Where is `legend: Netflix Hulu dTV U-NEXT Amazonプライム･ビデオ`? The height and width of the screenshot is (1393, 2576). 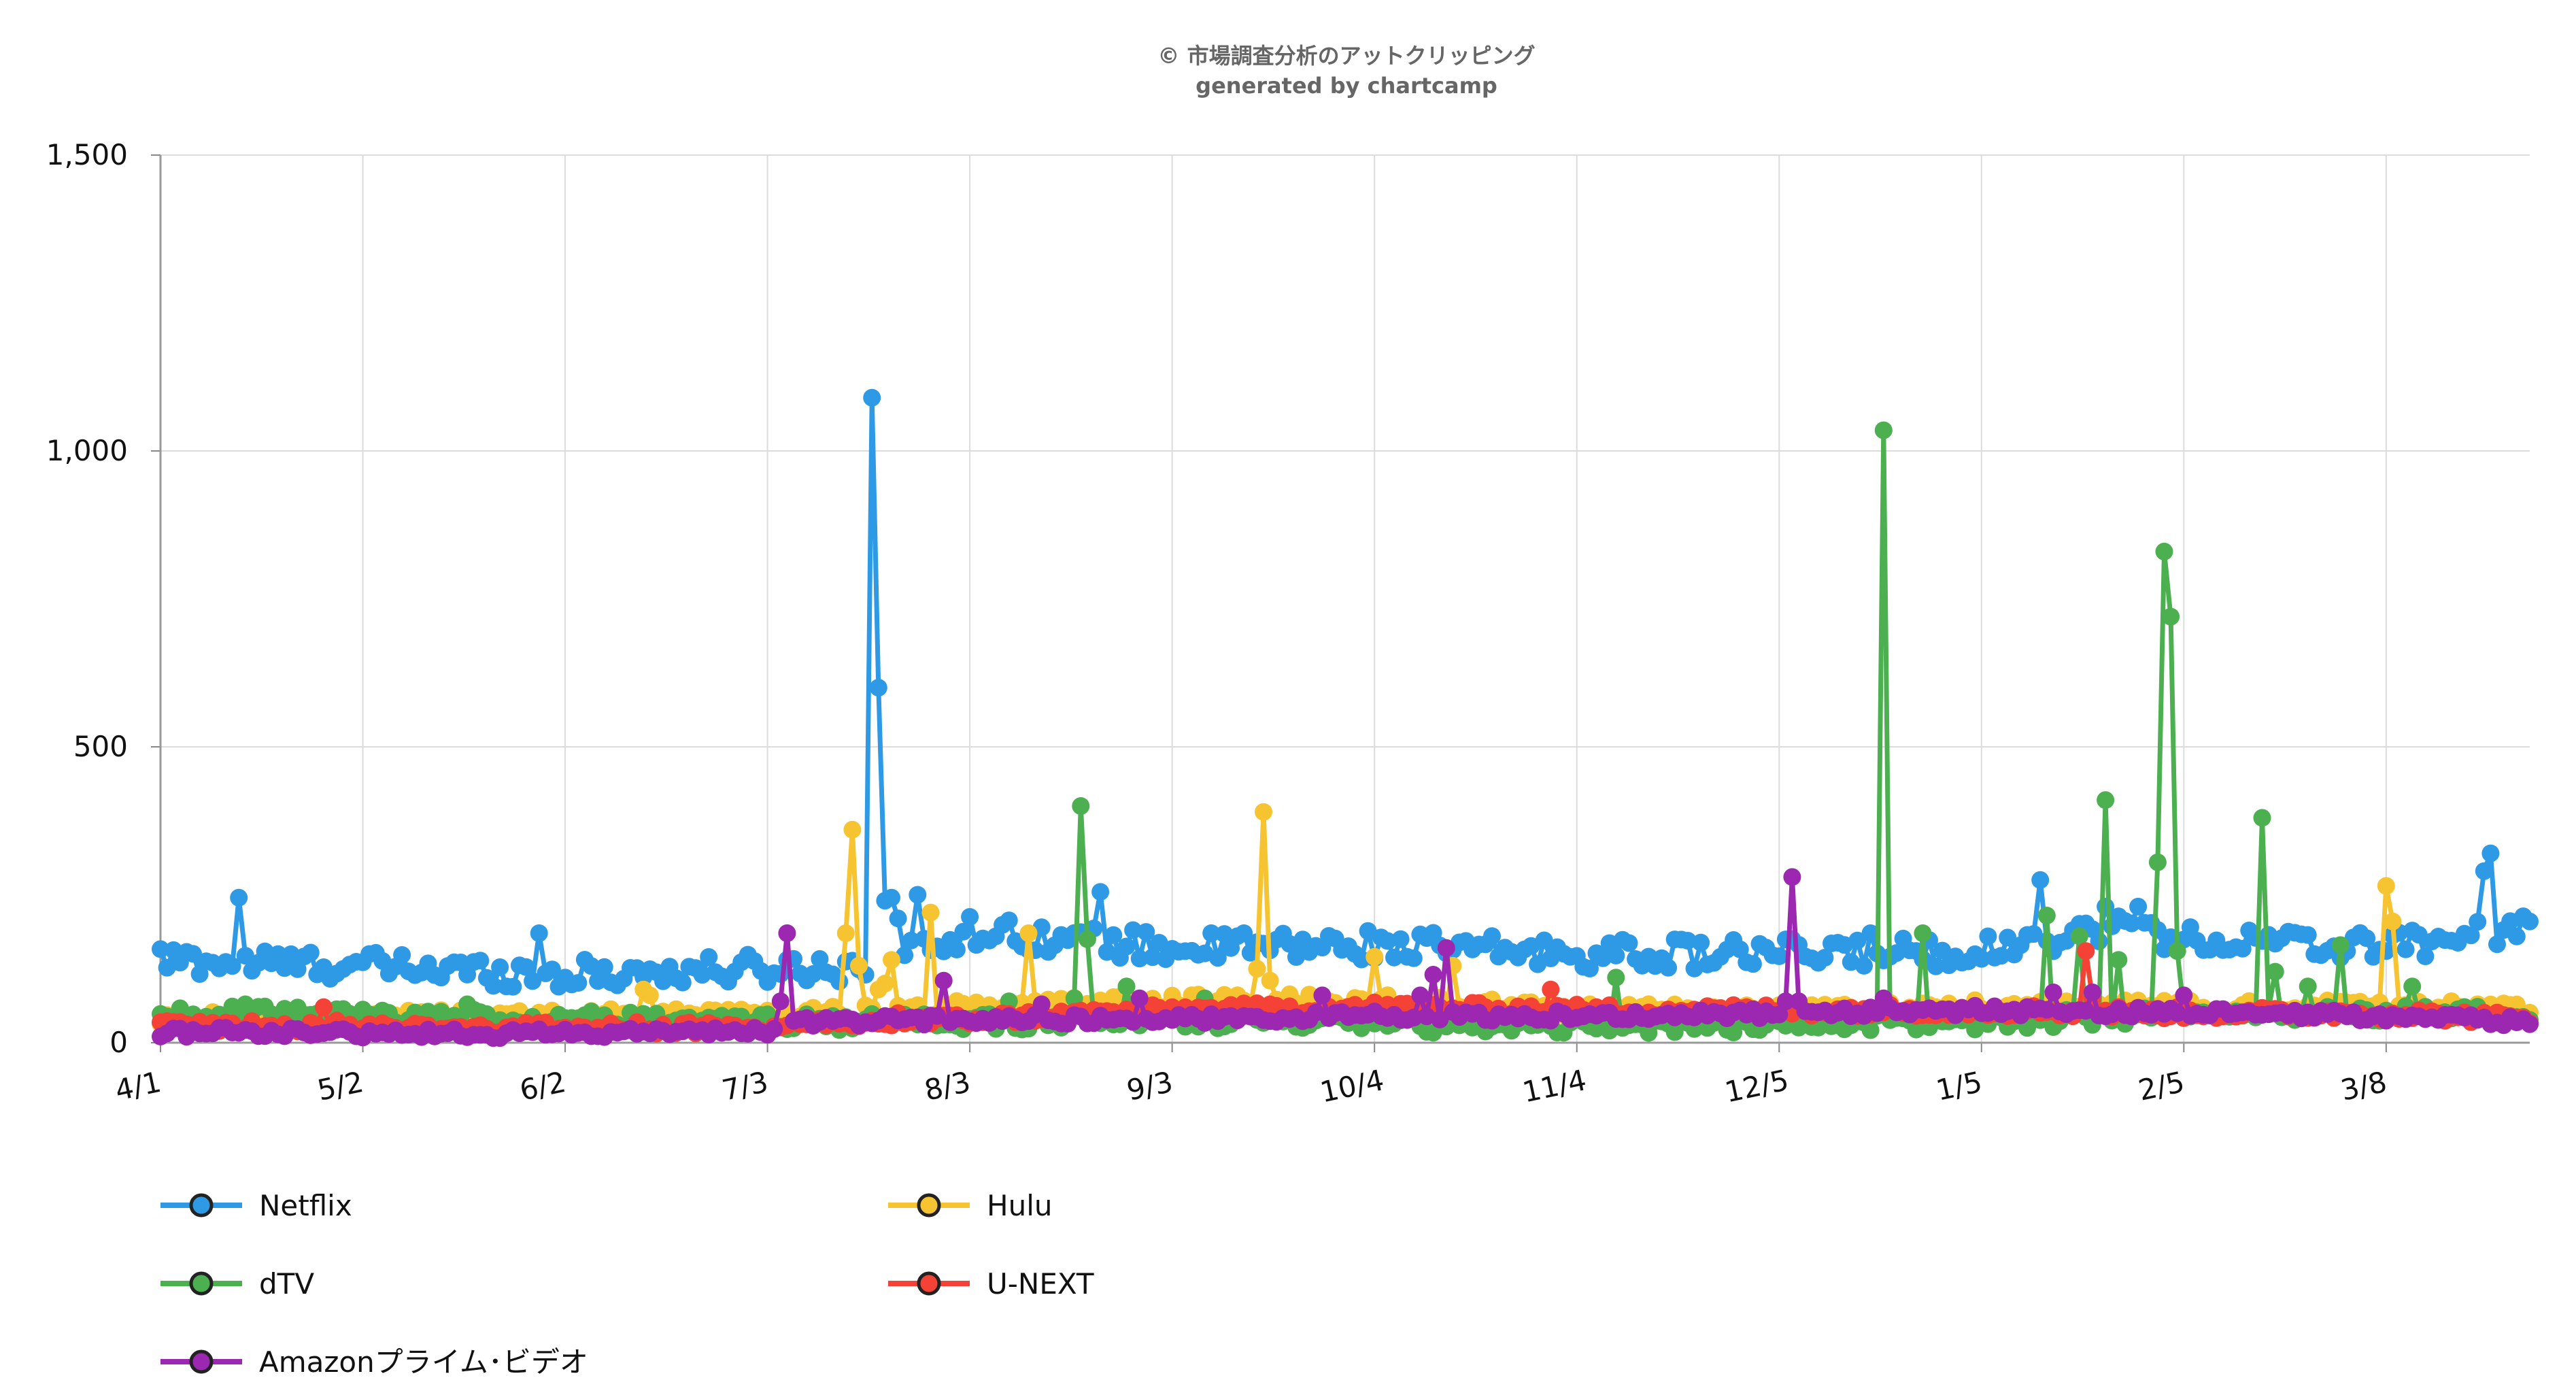
legend: Netflix Hulu dTV U-NEXT Amazonプライム･ビデオ is located at coordinates (627, 1284).